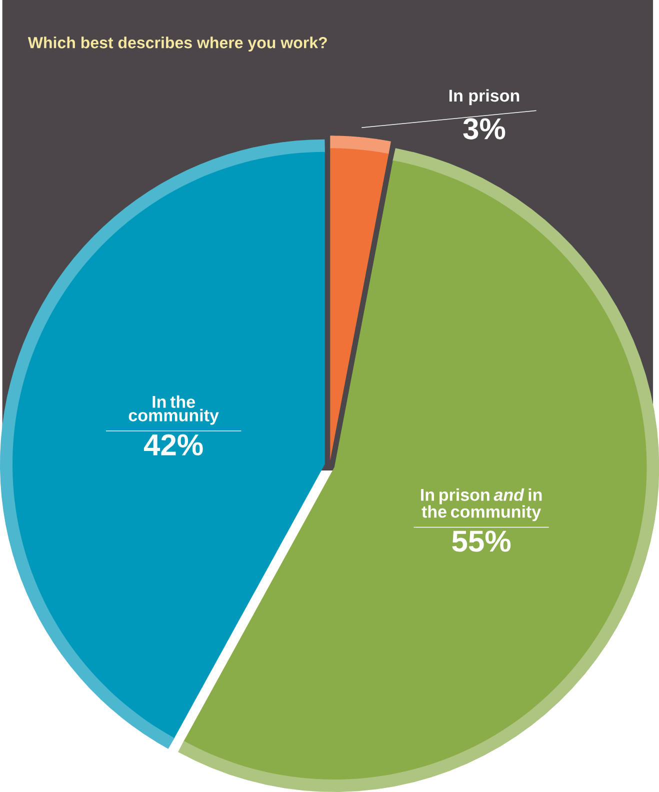 The image size is (659, 792). What do you see at coordinates (173, 410) in the screenshot?
I see `slice-label: In the community` at bounding box center [173, 410].